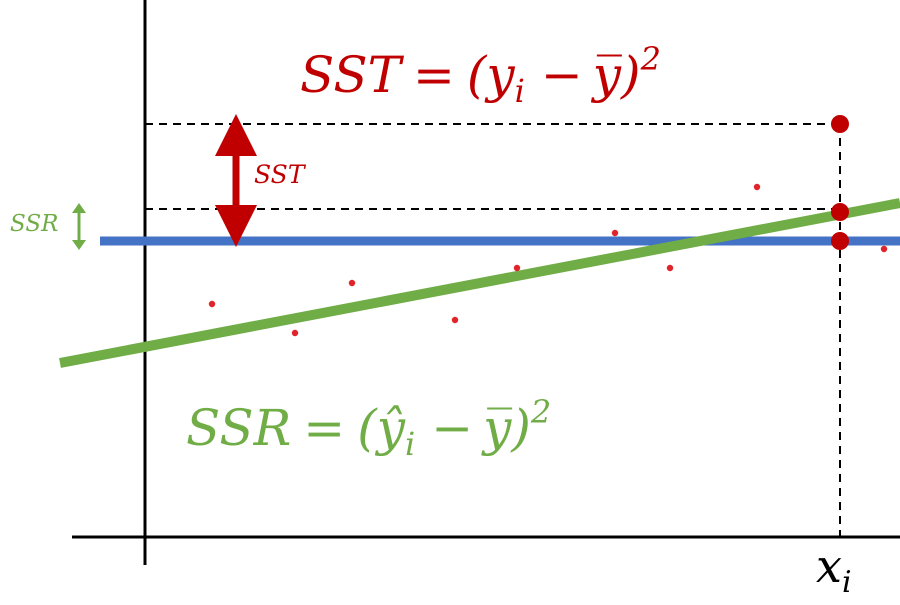  I want to click on x-axis-tick-label: xi, so click(834, 569).